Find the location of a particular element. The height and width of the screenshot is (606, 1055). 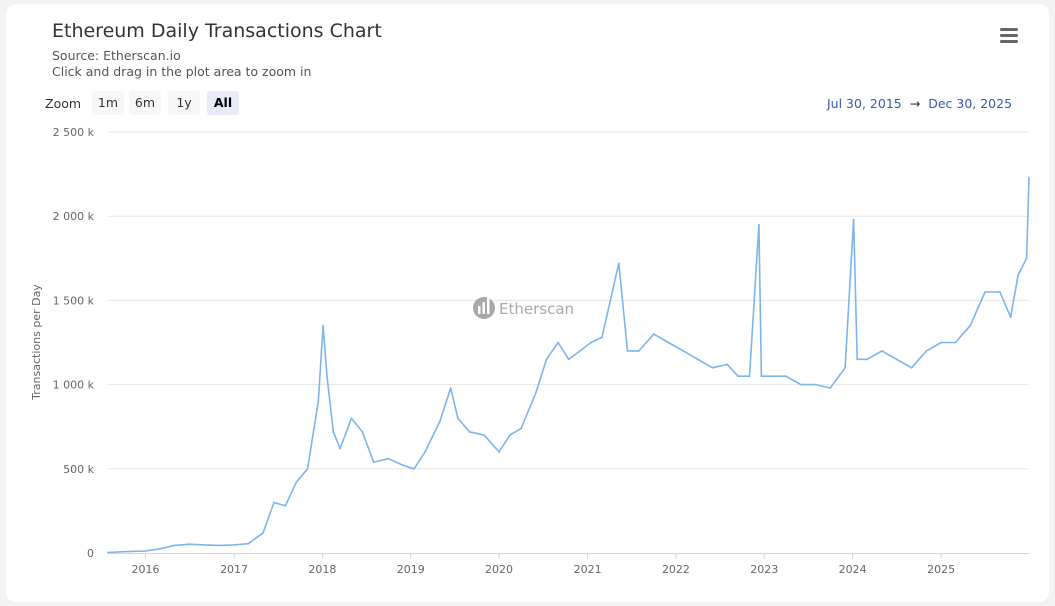

y-tick-label: 500 k is located at coordinates (78, 469).